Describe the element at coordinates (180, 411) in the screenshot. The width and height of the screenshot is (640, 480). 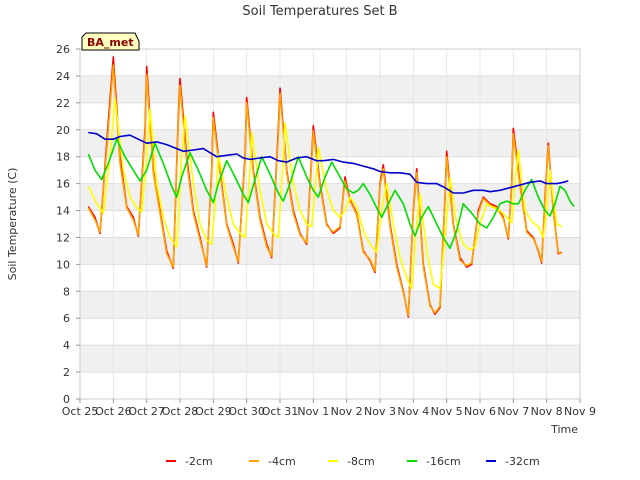
I see `x-tick-label: Oct 28` at that location.